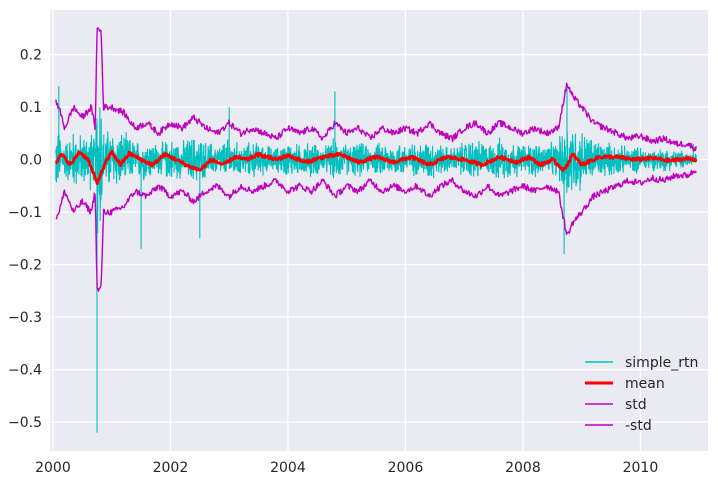  I want to click on y-tick-label: −0.2, so click(25, 266).